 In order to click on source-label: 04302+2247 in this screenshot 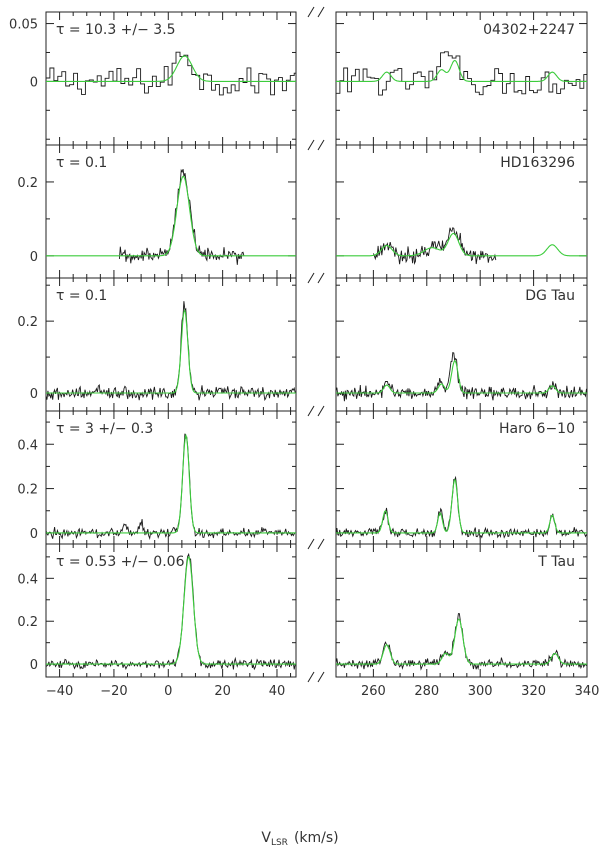, I will do `click(529, 30)`.